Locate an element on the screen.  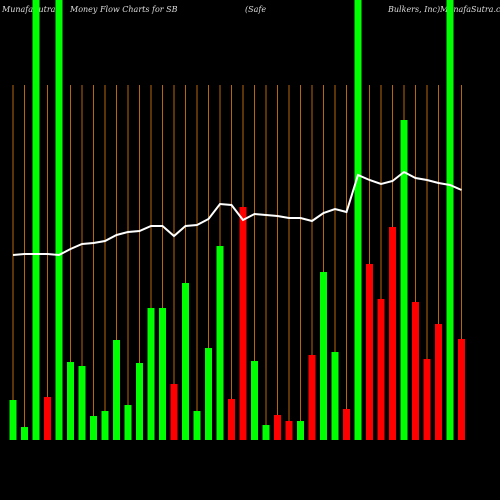
title-part: Money Flow Charts for SB is located at coordinates (123, 9).